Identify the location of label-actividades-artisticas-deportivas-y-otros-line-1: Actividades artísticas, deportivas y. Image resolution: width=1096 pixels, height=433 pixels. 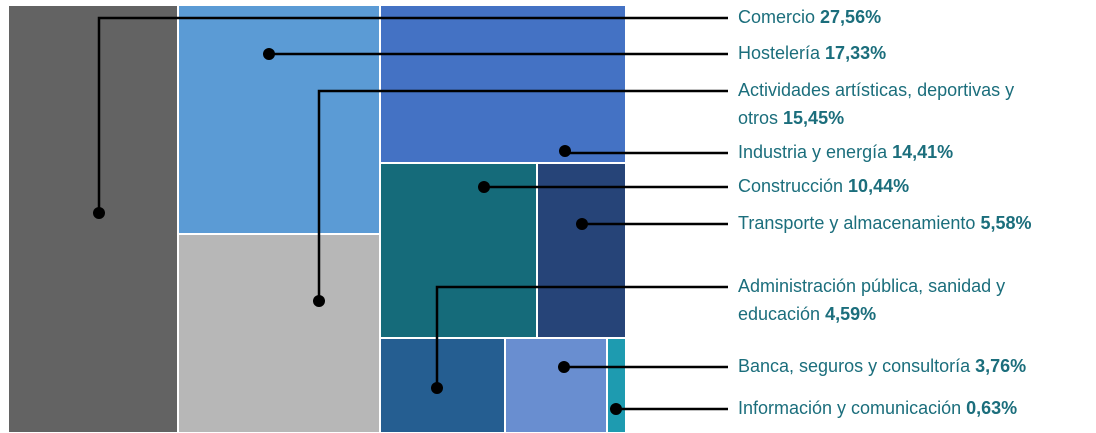
(876, 90).